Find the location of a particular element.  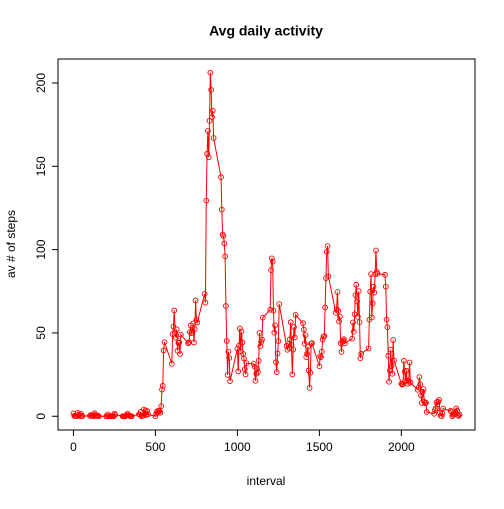

x-tick-label: 0 is located at coordinates (73, 447).